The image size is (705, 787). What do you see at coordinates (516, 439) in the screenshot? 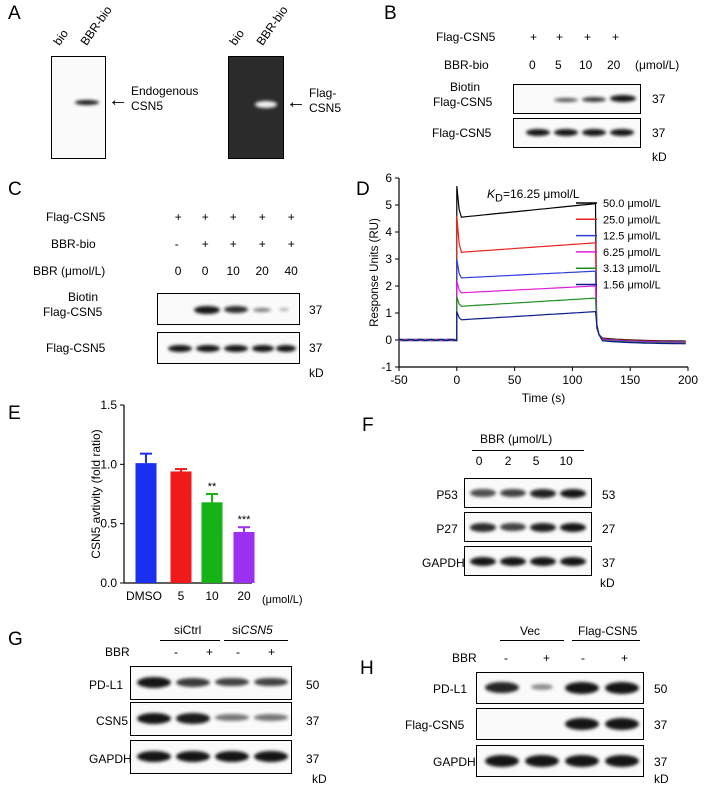
I see `f-header: BBR (μmol/L)` at bounding box center [516, 439].